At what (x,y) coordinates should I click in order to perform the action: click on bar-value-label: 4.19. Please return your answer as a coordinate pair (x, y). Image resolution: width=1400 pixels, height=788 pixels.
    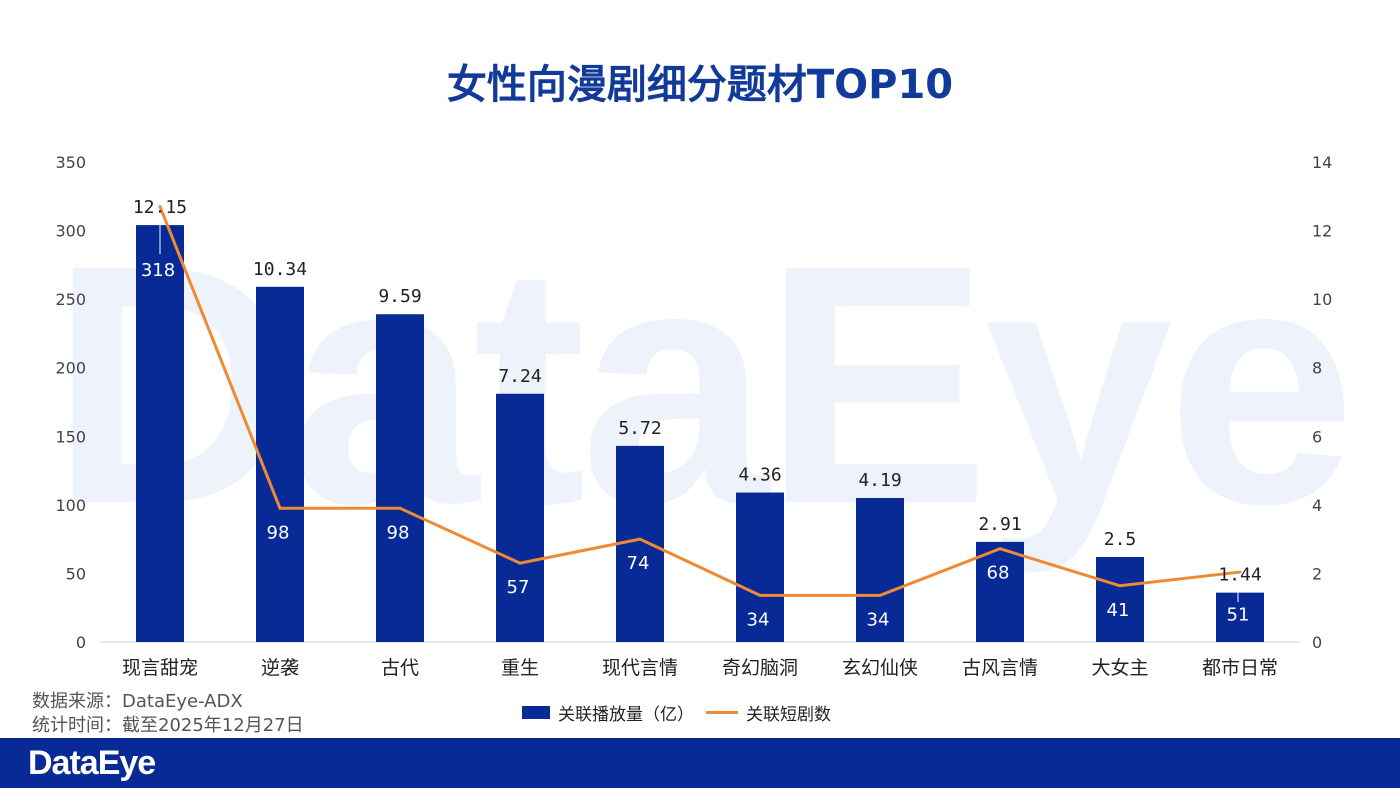
    Looking at the image, I should click on (879, 480).